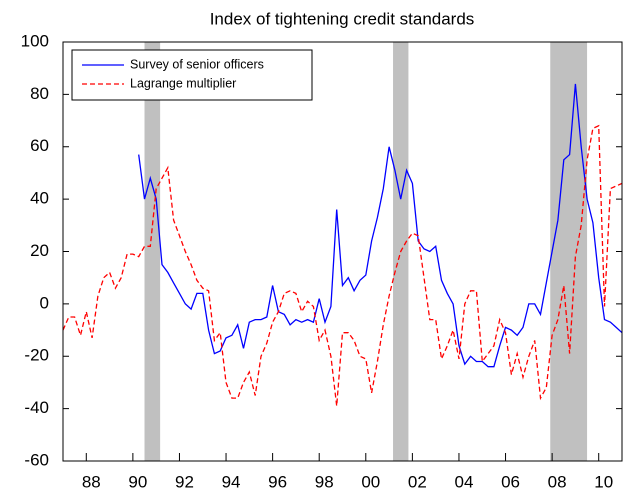  Describe the element at coordinates (342, 18) in the screenshot. I see `chart-title: Index of tightening credit standards` at that location.